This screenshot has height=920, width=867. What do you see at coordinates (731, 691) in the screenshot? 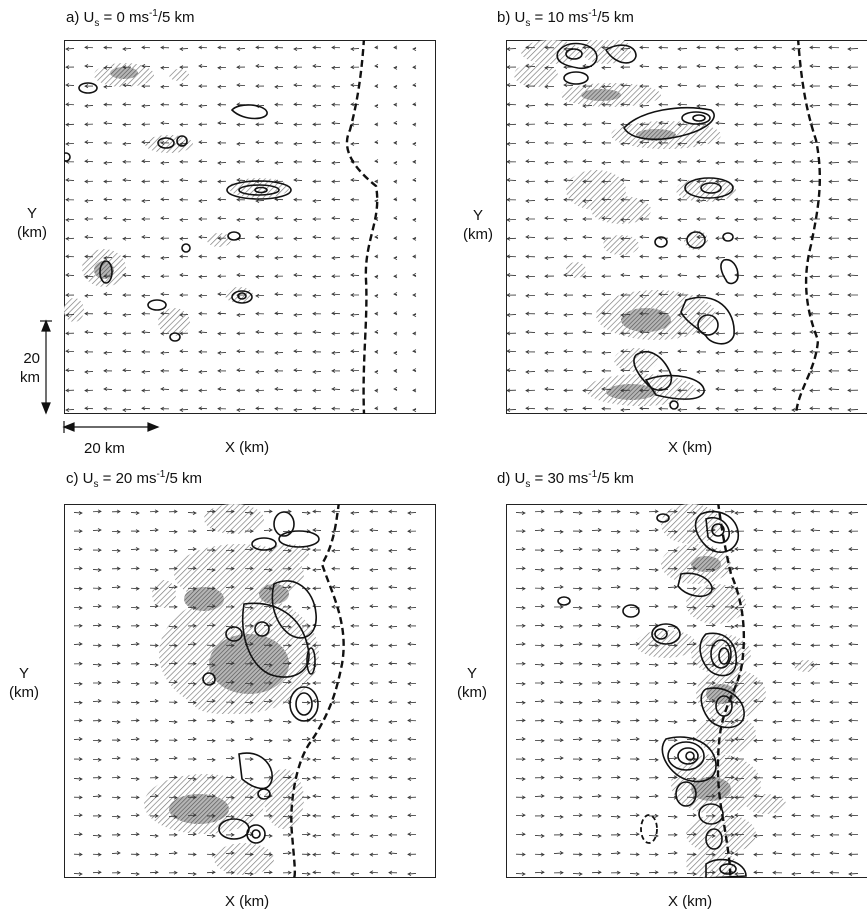
I see `panel-d-gust-front` at bounding box center [731, 691].